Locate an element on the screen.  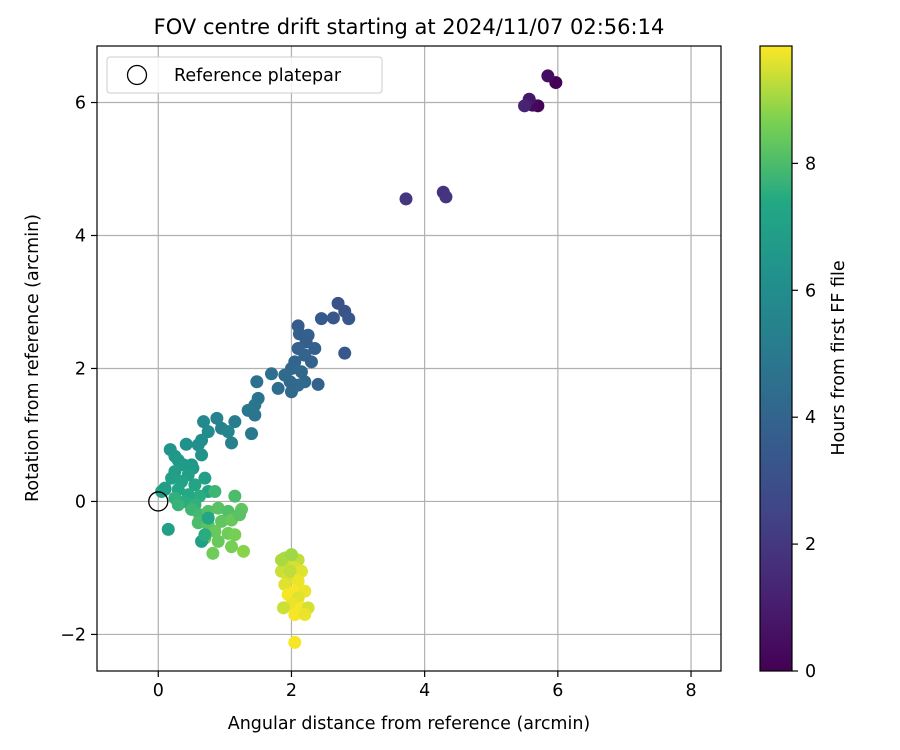
legend-box is located at coordinates (244, 75).